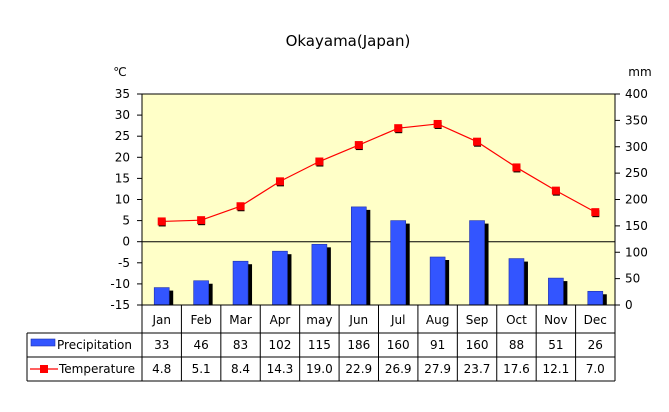 This screenshot has height=412, width=669. Describe the element at coordinates (161, 345) in the screenshot. I see `precipitation-value: 33` at that location.